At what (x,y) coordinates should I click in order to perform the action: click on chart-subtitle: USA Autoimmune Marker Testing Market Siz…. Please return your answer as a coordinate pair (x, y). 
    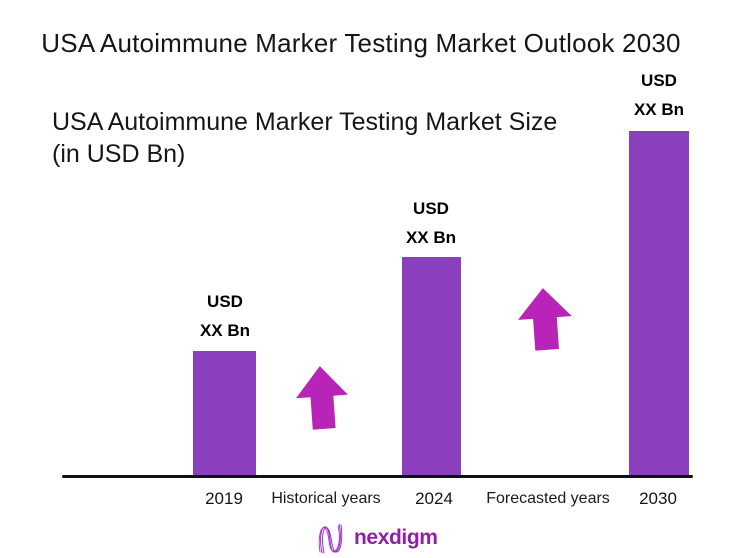
    Looking at the image, I should click on (342, 138).